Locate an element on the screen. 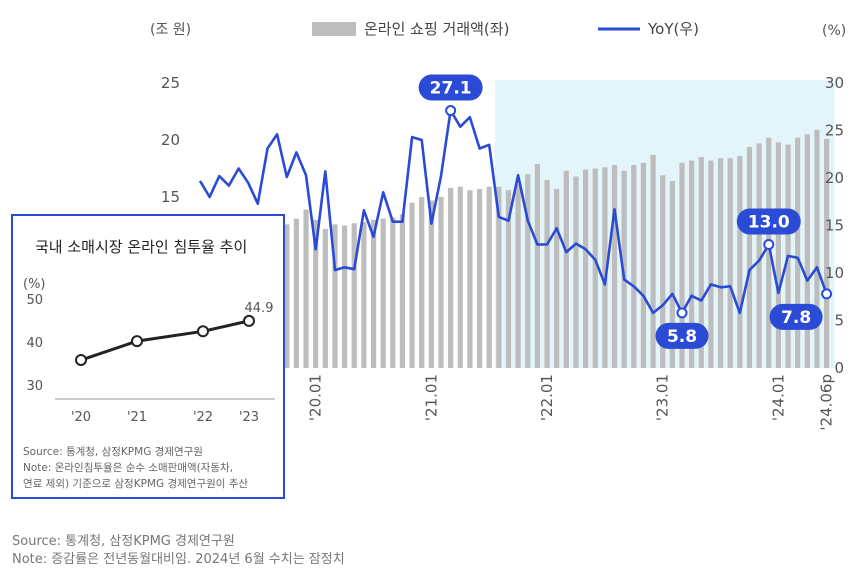 The image size is (860, 579). inset-x-tick-label: '22 is located at coordinates (203, 417).